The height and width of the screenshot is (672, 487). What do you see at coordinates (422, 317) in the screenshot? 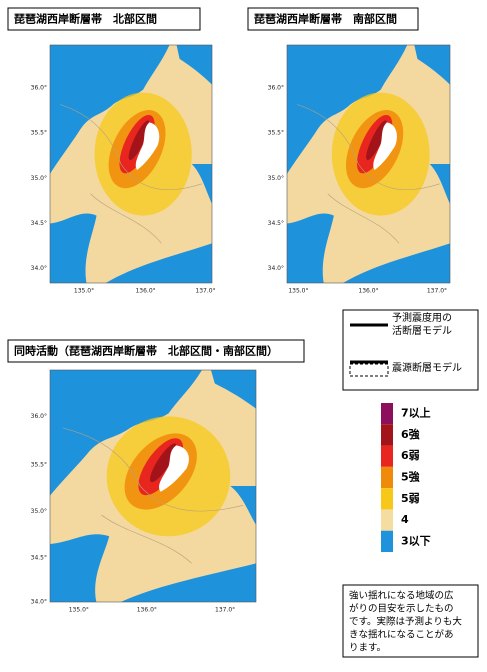
I see `model-legend-label: 予測震度用の` at bounding box center [422, 317].